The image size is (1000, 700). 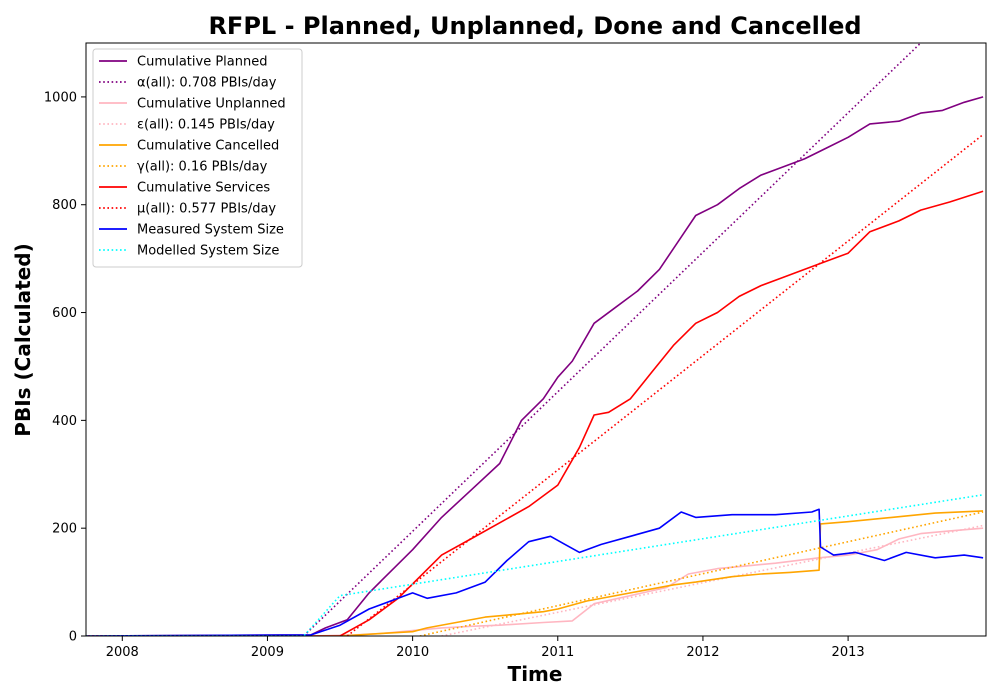 I want to click on legend-box, so click(x=197, y=158).